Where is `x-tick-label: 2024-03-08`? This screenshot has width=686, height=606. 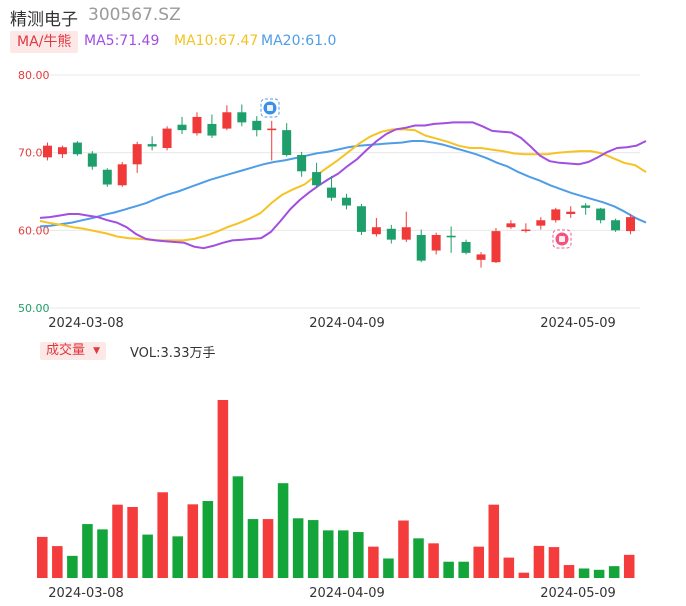 x-tick-label: 2024-03-08 is located at coordinates (86, 593).